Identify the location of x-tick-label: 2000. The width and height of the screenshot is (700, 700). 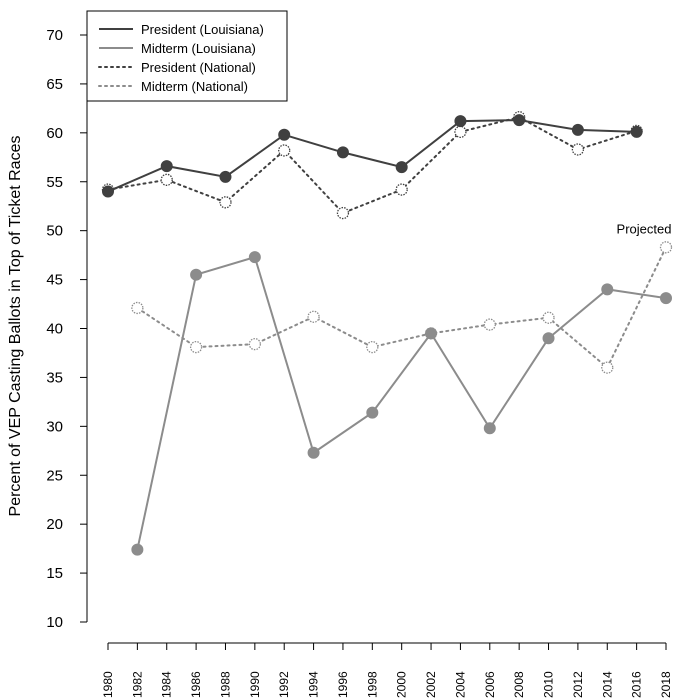
(402, 684).